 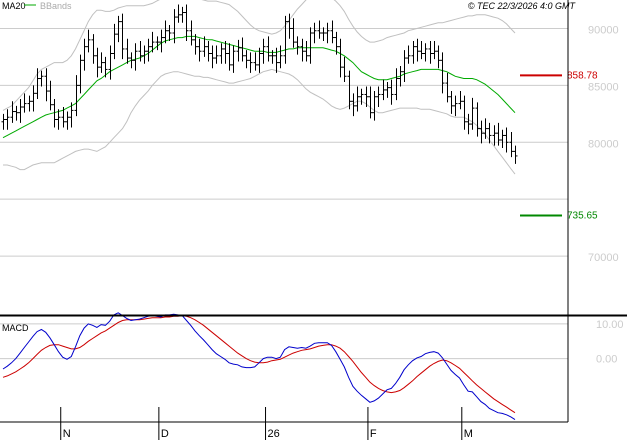 What do you see at coordinates (14, 6) in the screenshot?
I see `ma-legend-label: MA20` at bounding box center [14, 6].